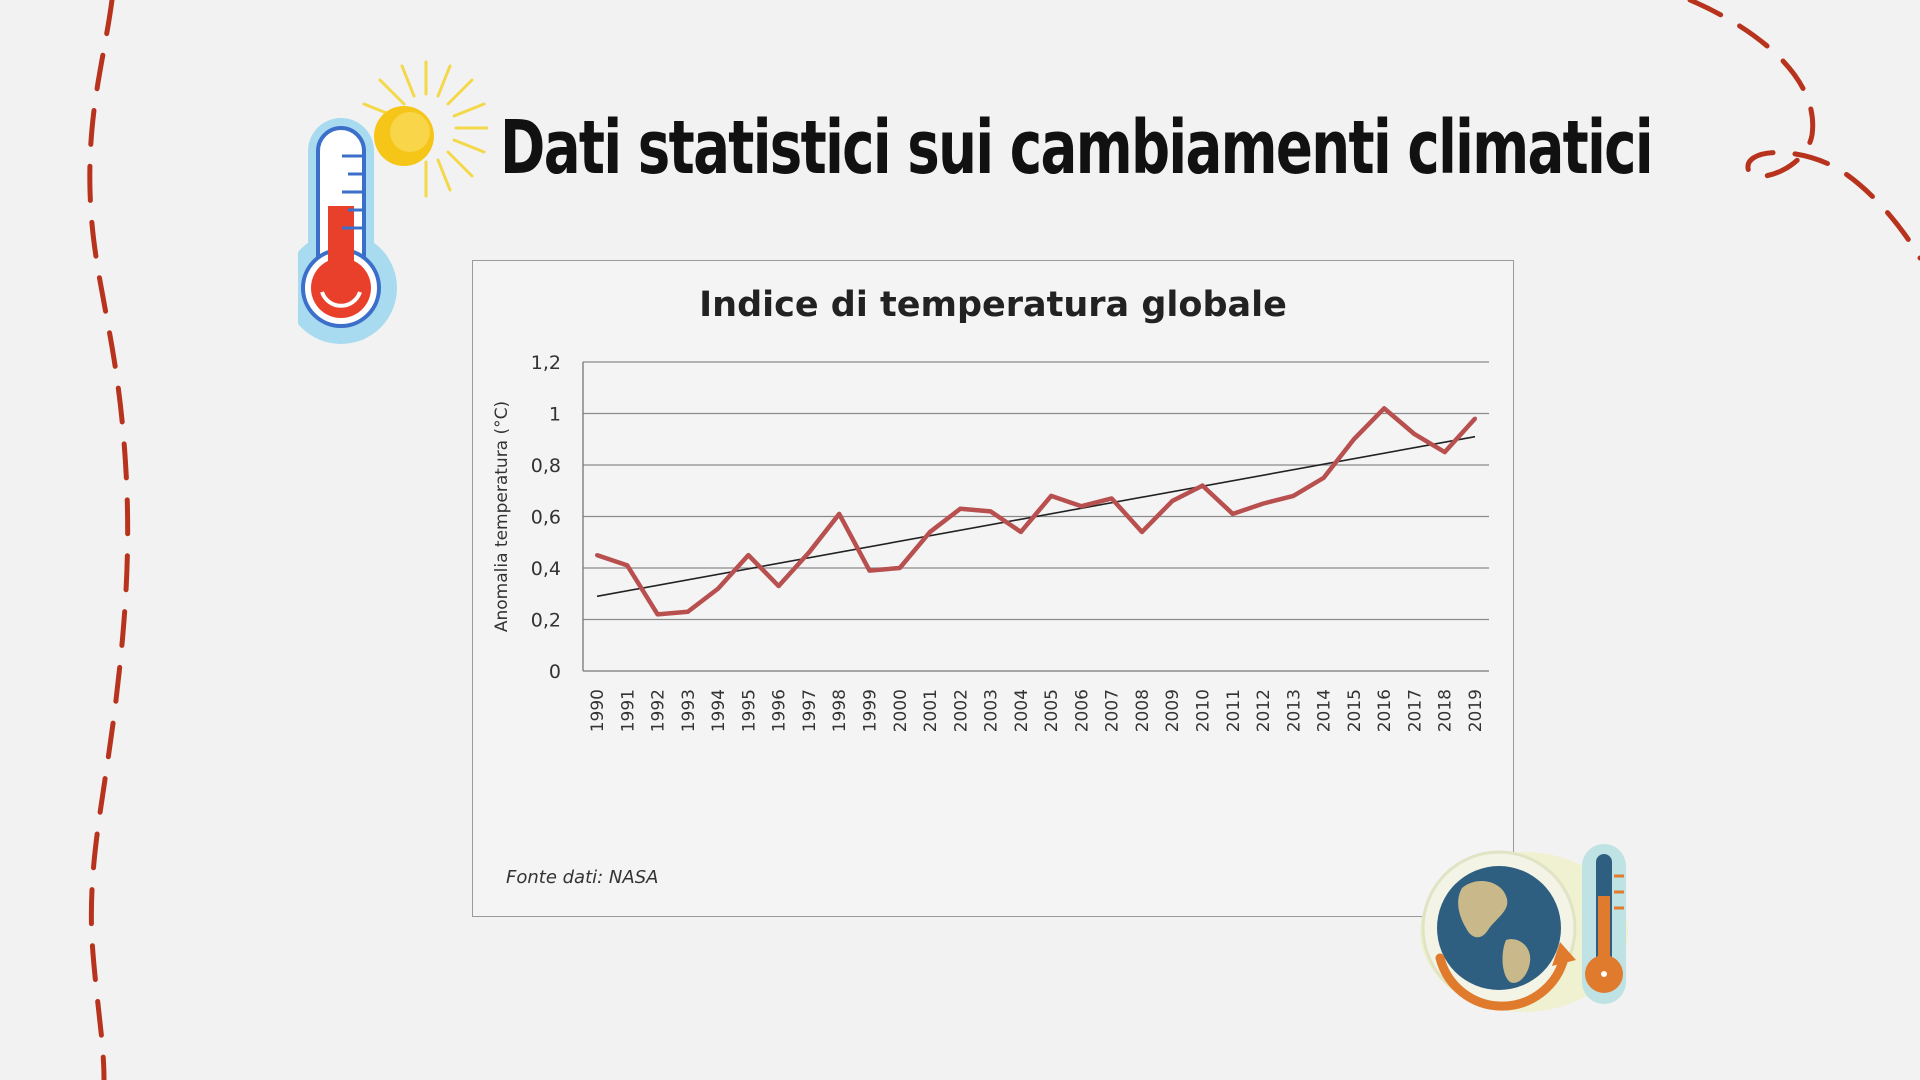 The width and height of the screenshot is (1920, 1080). Describe the element at coordinates (901, 710) in the screenshot. I see `x-tick-label: 2000` at that location.